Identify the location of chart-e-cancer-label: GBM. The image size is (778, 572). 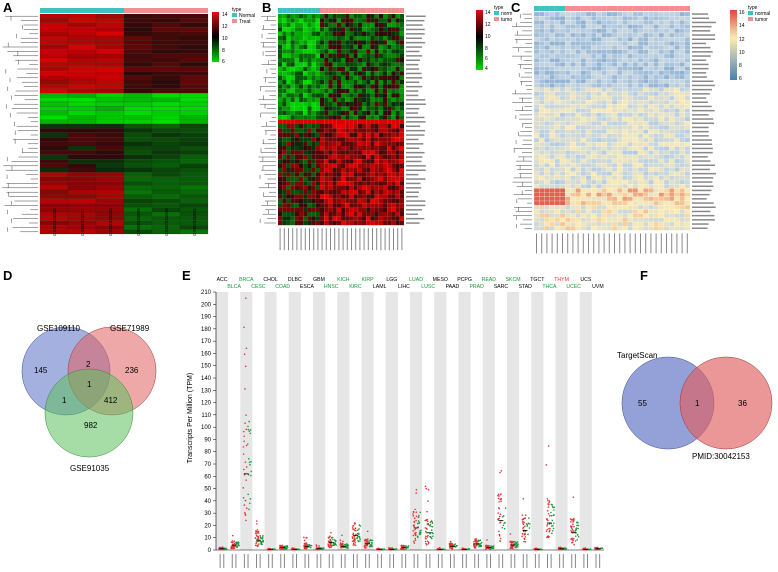
(319, 280).